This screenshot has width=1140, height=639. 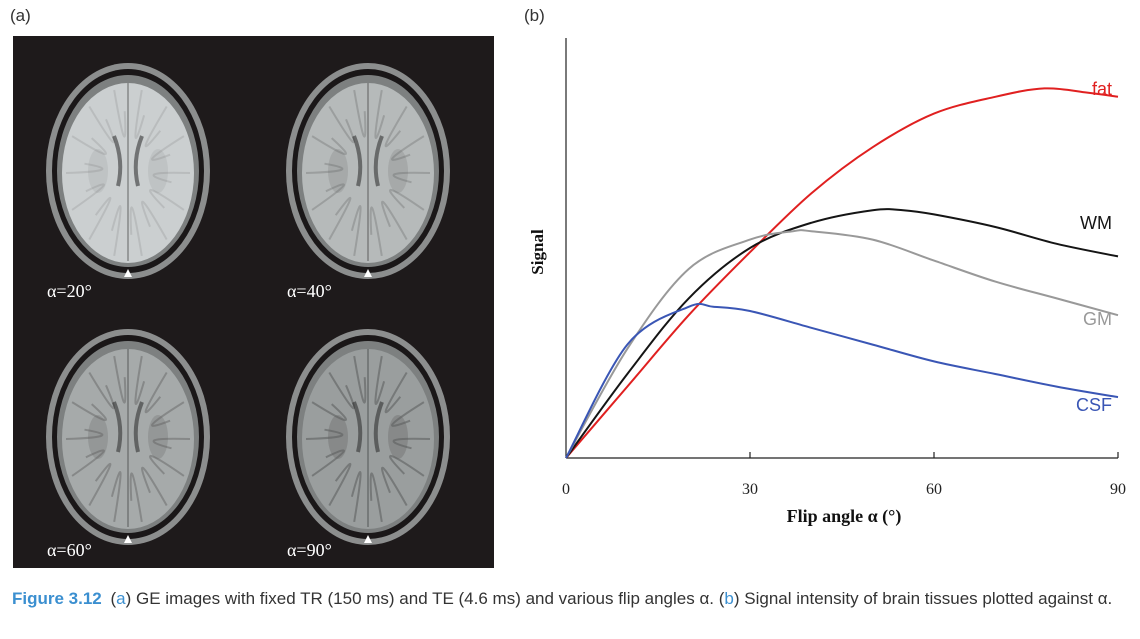 What do you see at coordinates (121, 598) in the screenshot?
I see `caption-ref-a: a` at bounding box center [121, 598].